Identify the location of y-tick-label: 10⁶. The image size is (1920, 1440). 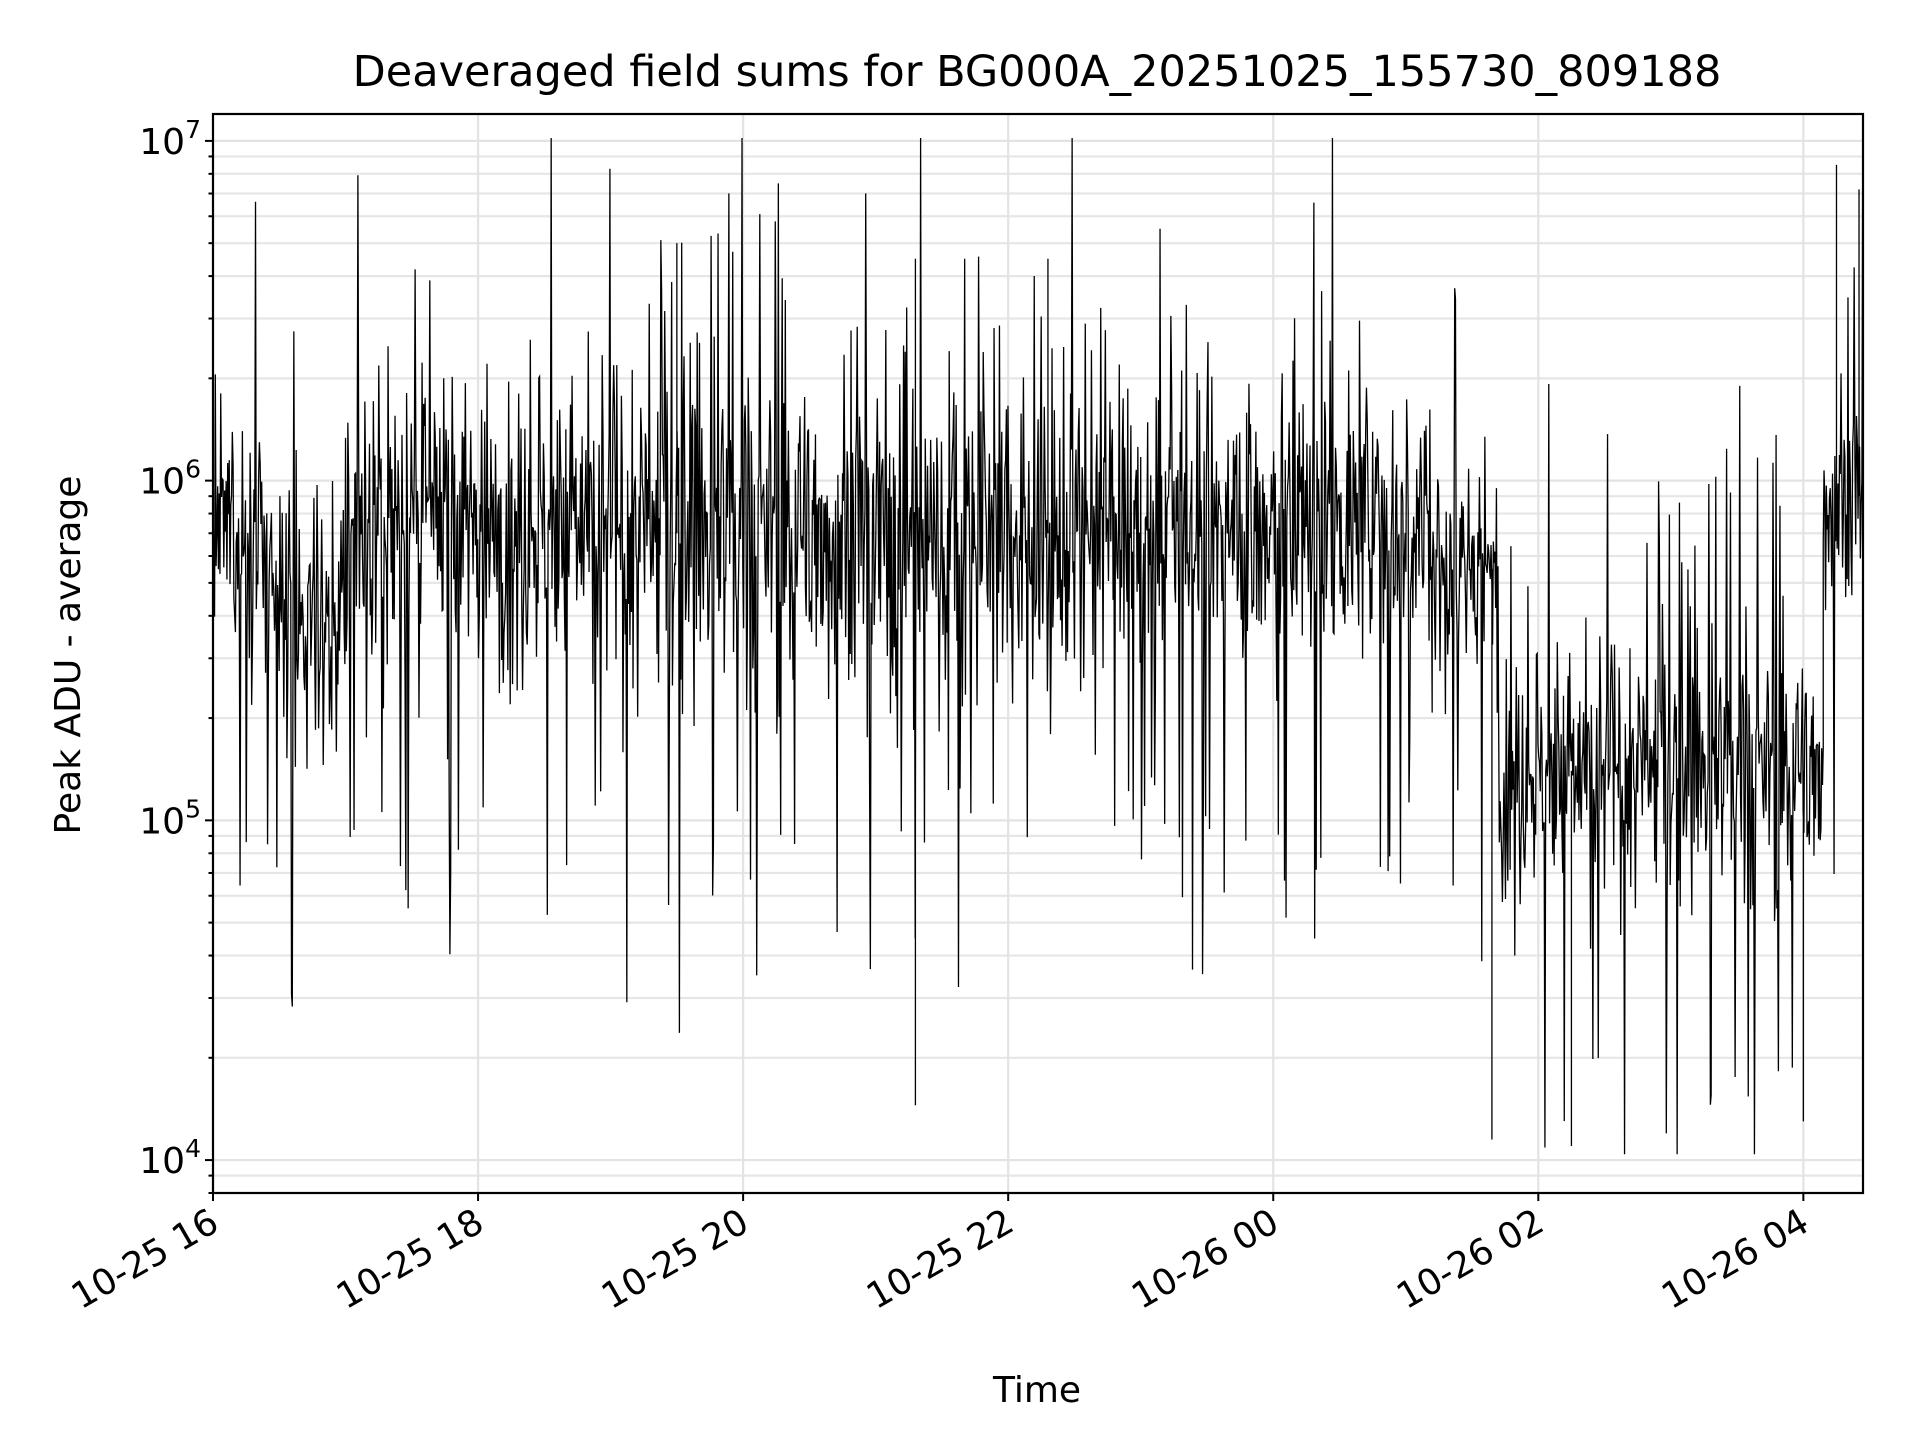
(170, 479).